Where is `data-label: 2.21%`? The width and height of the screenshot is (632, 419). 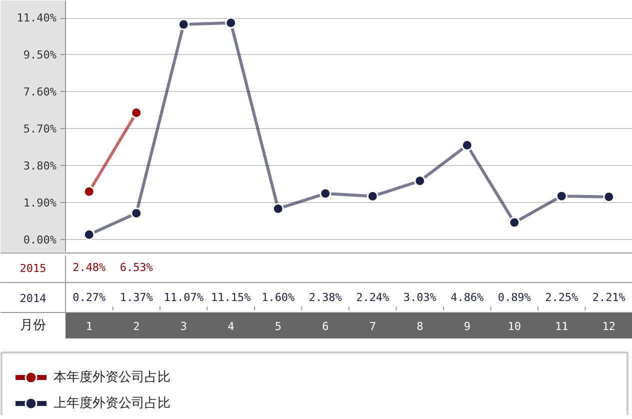 data-label: 2.21% is located at coordinates (609, 297).